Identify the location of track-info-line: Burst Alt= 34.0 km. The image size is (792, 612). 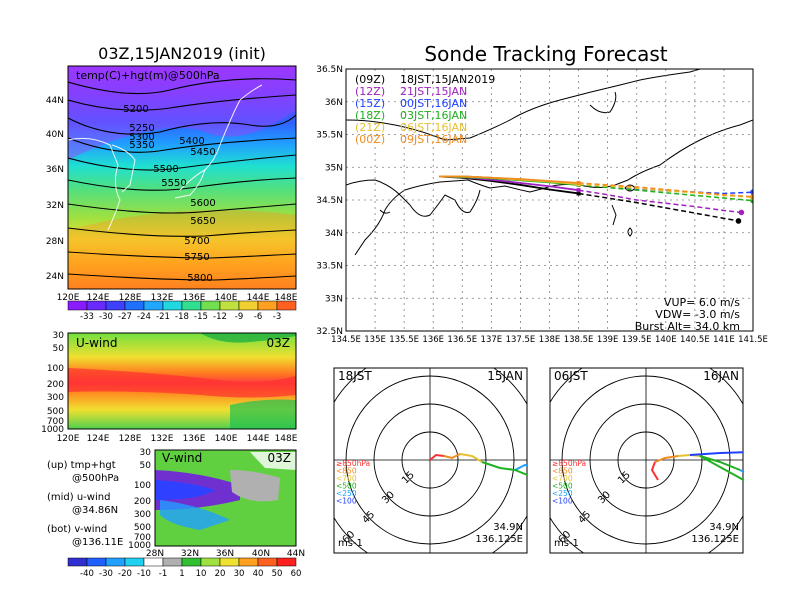
(687, 326).